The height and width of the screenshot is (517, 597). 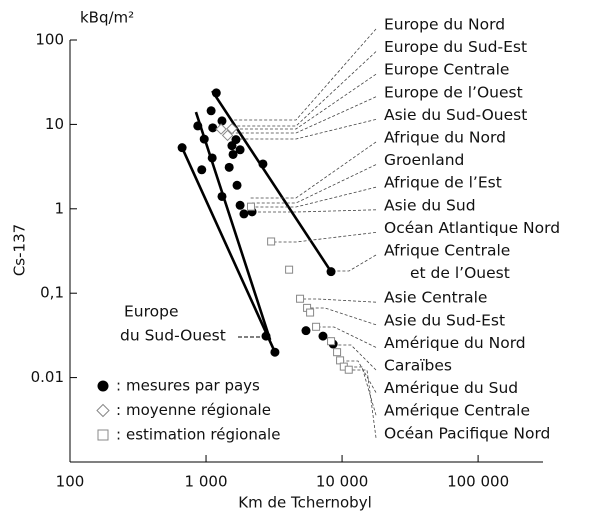 I want to click on legend-label: moyenne régionale, so click(x=198, y=410).